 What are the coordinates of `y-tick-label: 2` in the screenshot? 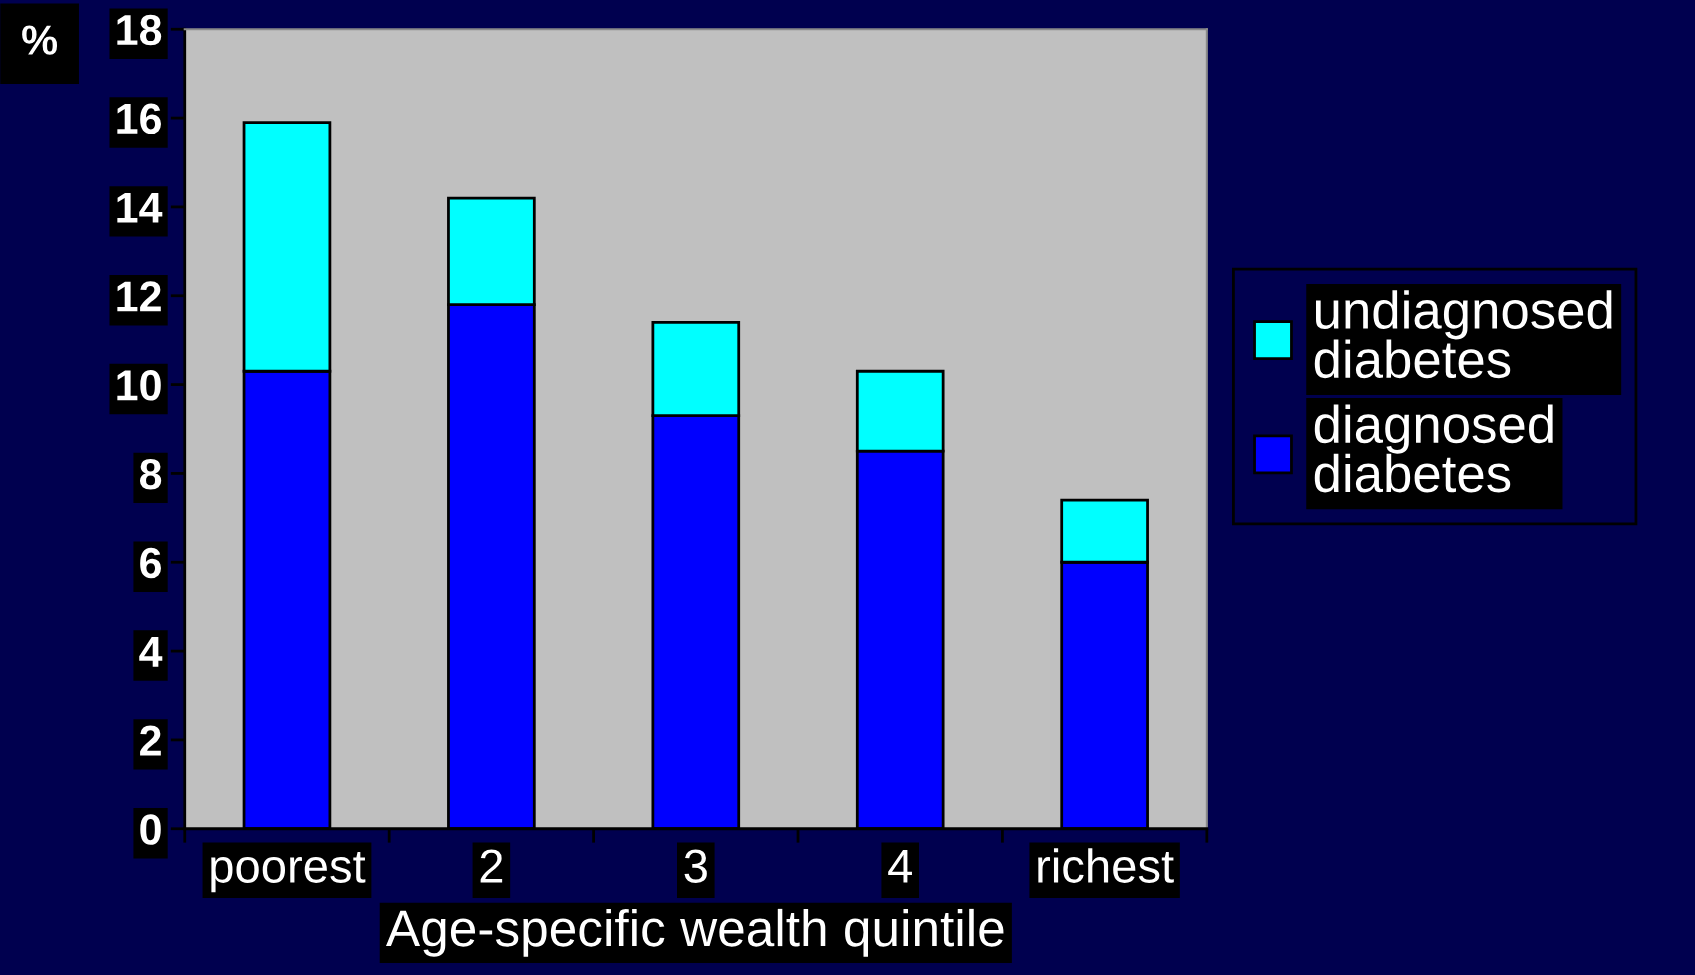 It's located at (150, 740).